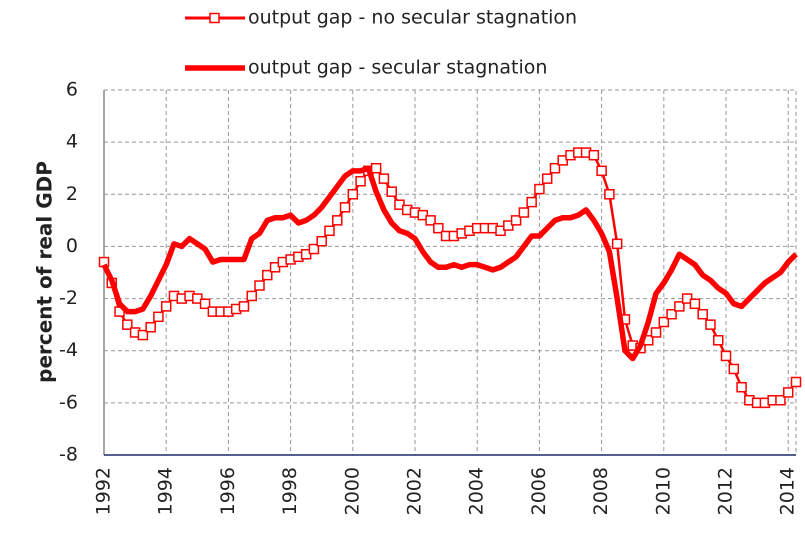  Describe the element at coordinates (477, 491) in the screenshot. I see `x-tick-label: 2004` at that location.